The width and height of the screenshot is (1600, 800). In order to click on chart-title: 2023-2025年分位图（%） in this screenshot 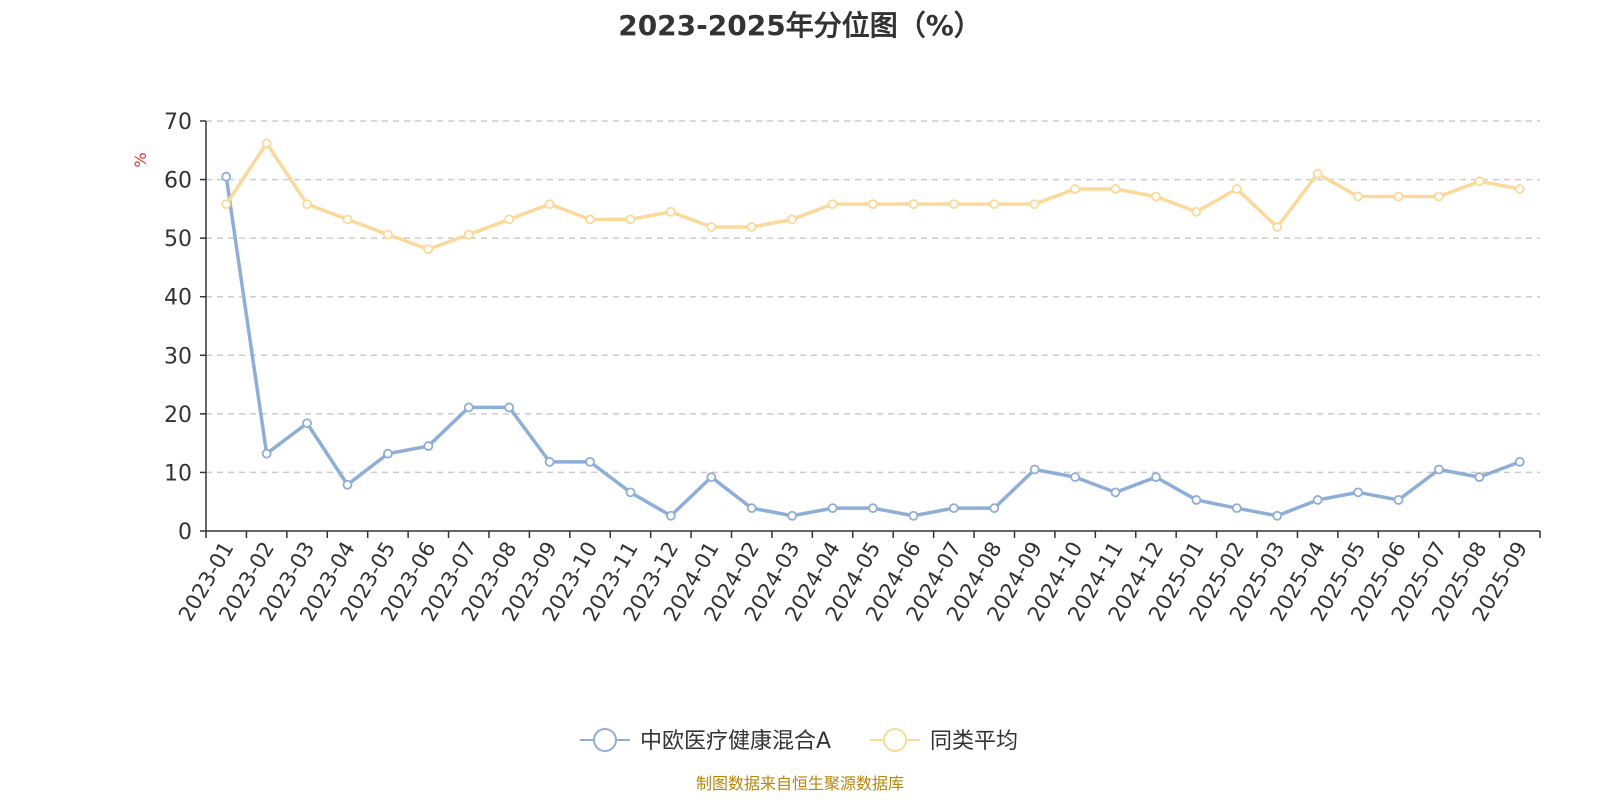, I will do `click(800, 25)`.